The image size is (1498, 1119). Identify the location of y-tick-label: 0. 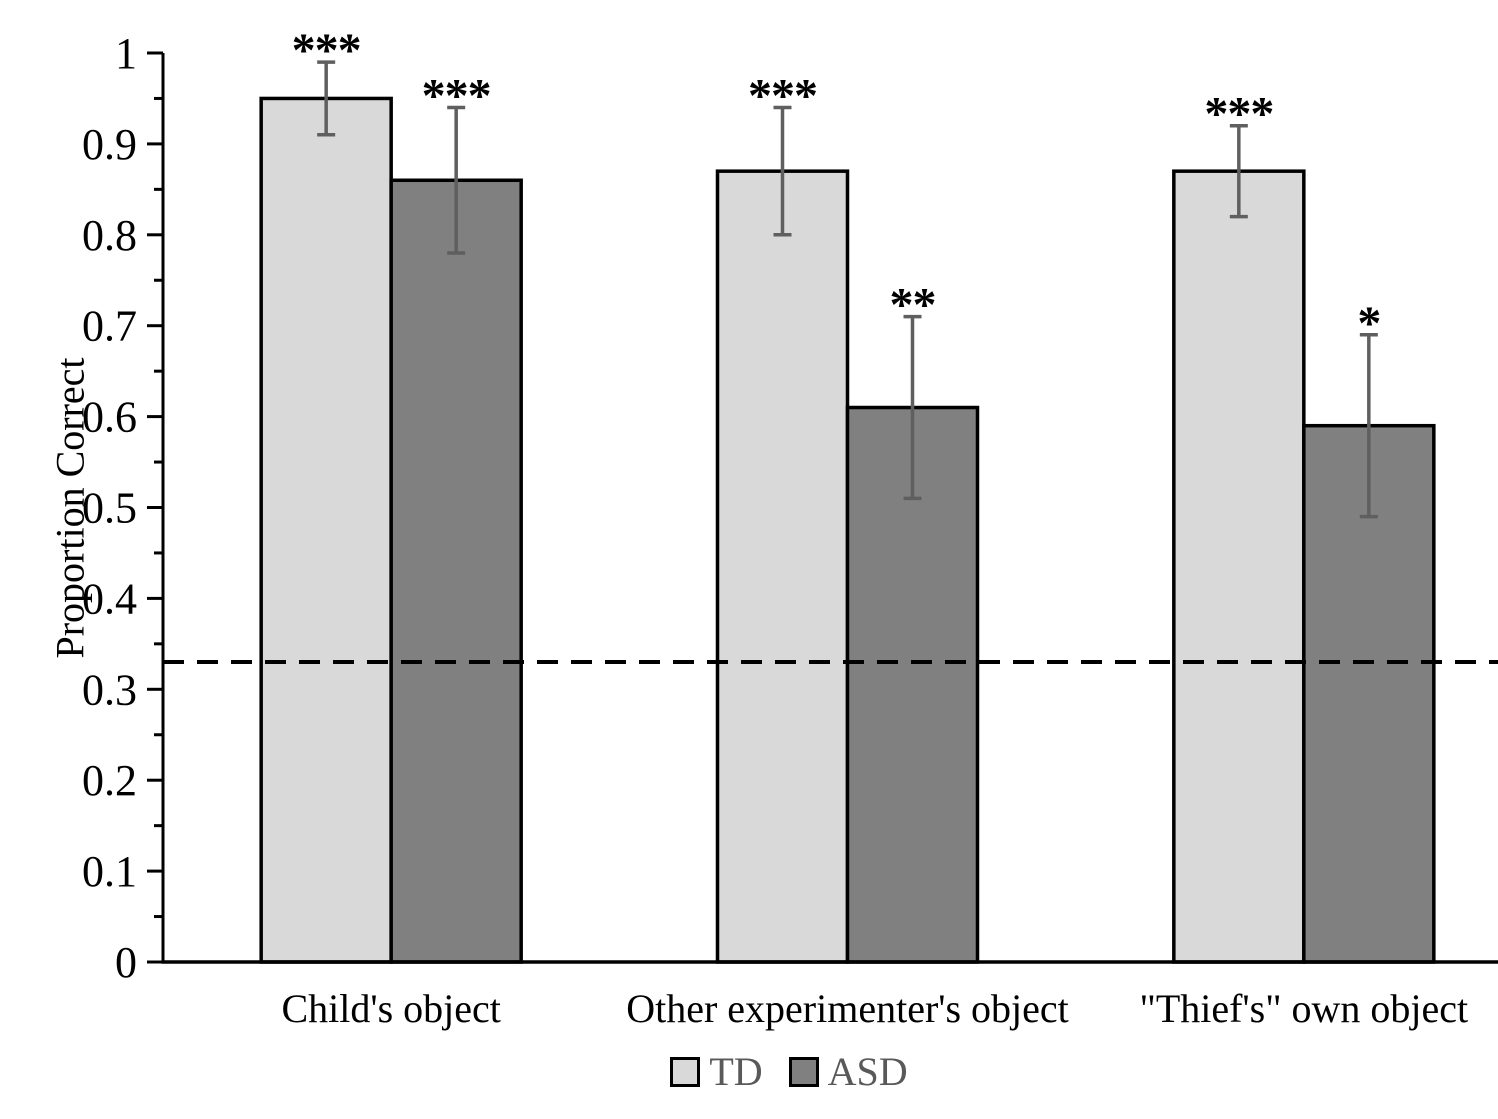
(126, 962).